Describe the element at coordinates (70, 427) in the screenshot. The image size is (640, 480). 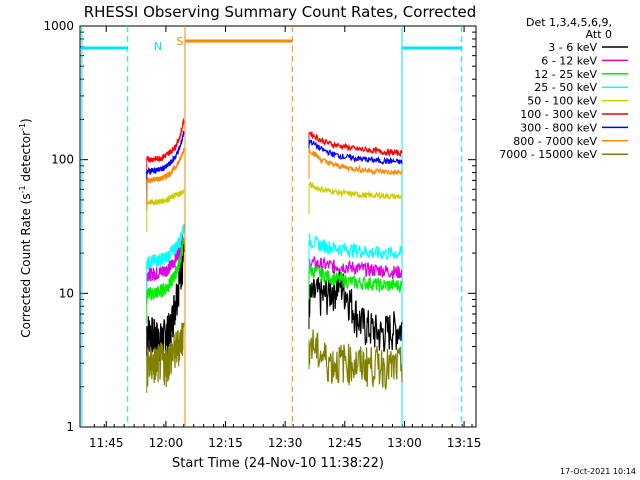
I see `y-tick-label: 1` at that location.